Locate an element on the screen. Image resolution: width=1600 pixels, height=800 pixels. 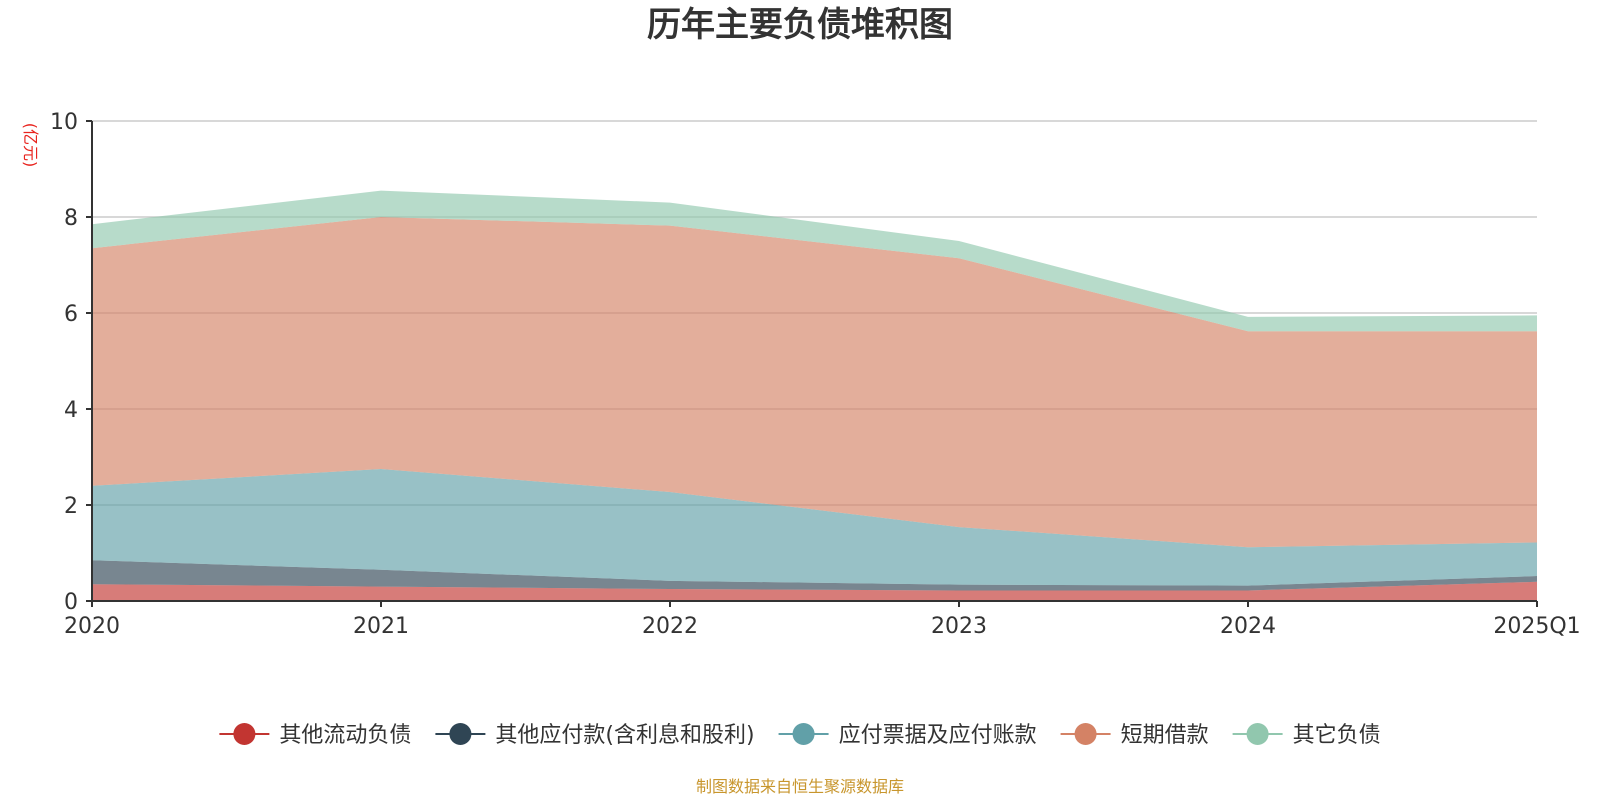
legend-label: 短期借款 is located at coordinates (1165, 735).